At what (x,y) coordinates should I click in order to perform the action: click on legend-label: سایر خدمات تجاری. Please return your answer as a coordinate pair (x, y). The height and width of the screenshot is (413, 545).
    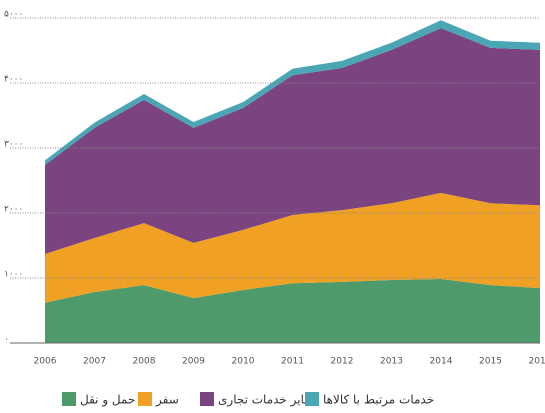
    Looking at the image, I should click on (266, 400).